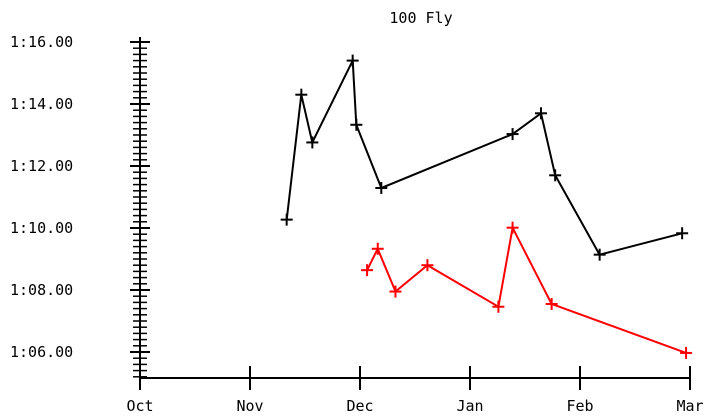  Describe the element at coordinates (249, 406) in the screenshot. I see `x-tick-label: Nov` at that location.